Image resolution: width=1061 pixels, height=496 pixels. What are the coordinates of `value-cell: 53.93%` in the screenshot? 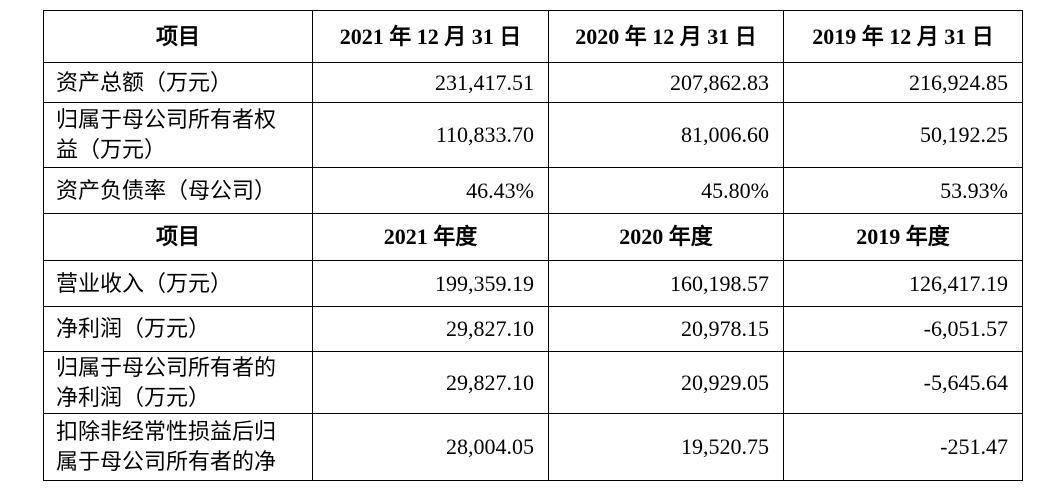 It's located at (903, 190).